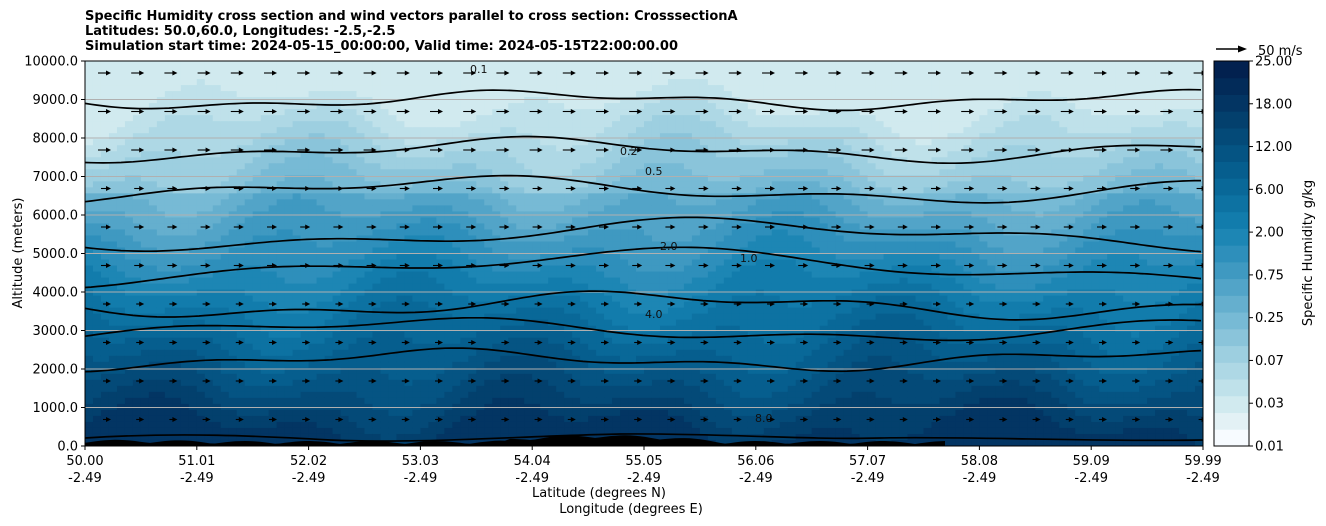 Image resolution: width=1326 pixels, height=526 pixels. Describe the element at coordinates (867, 461) in the screenshot. I see `x-tick-label-lat: 57.07` at that location.